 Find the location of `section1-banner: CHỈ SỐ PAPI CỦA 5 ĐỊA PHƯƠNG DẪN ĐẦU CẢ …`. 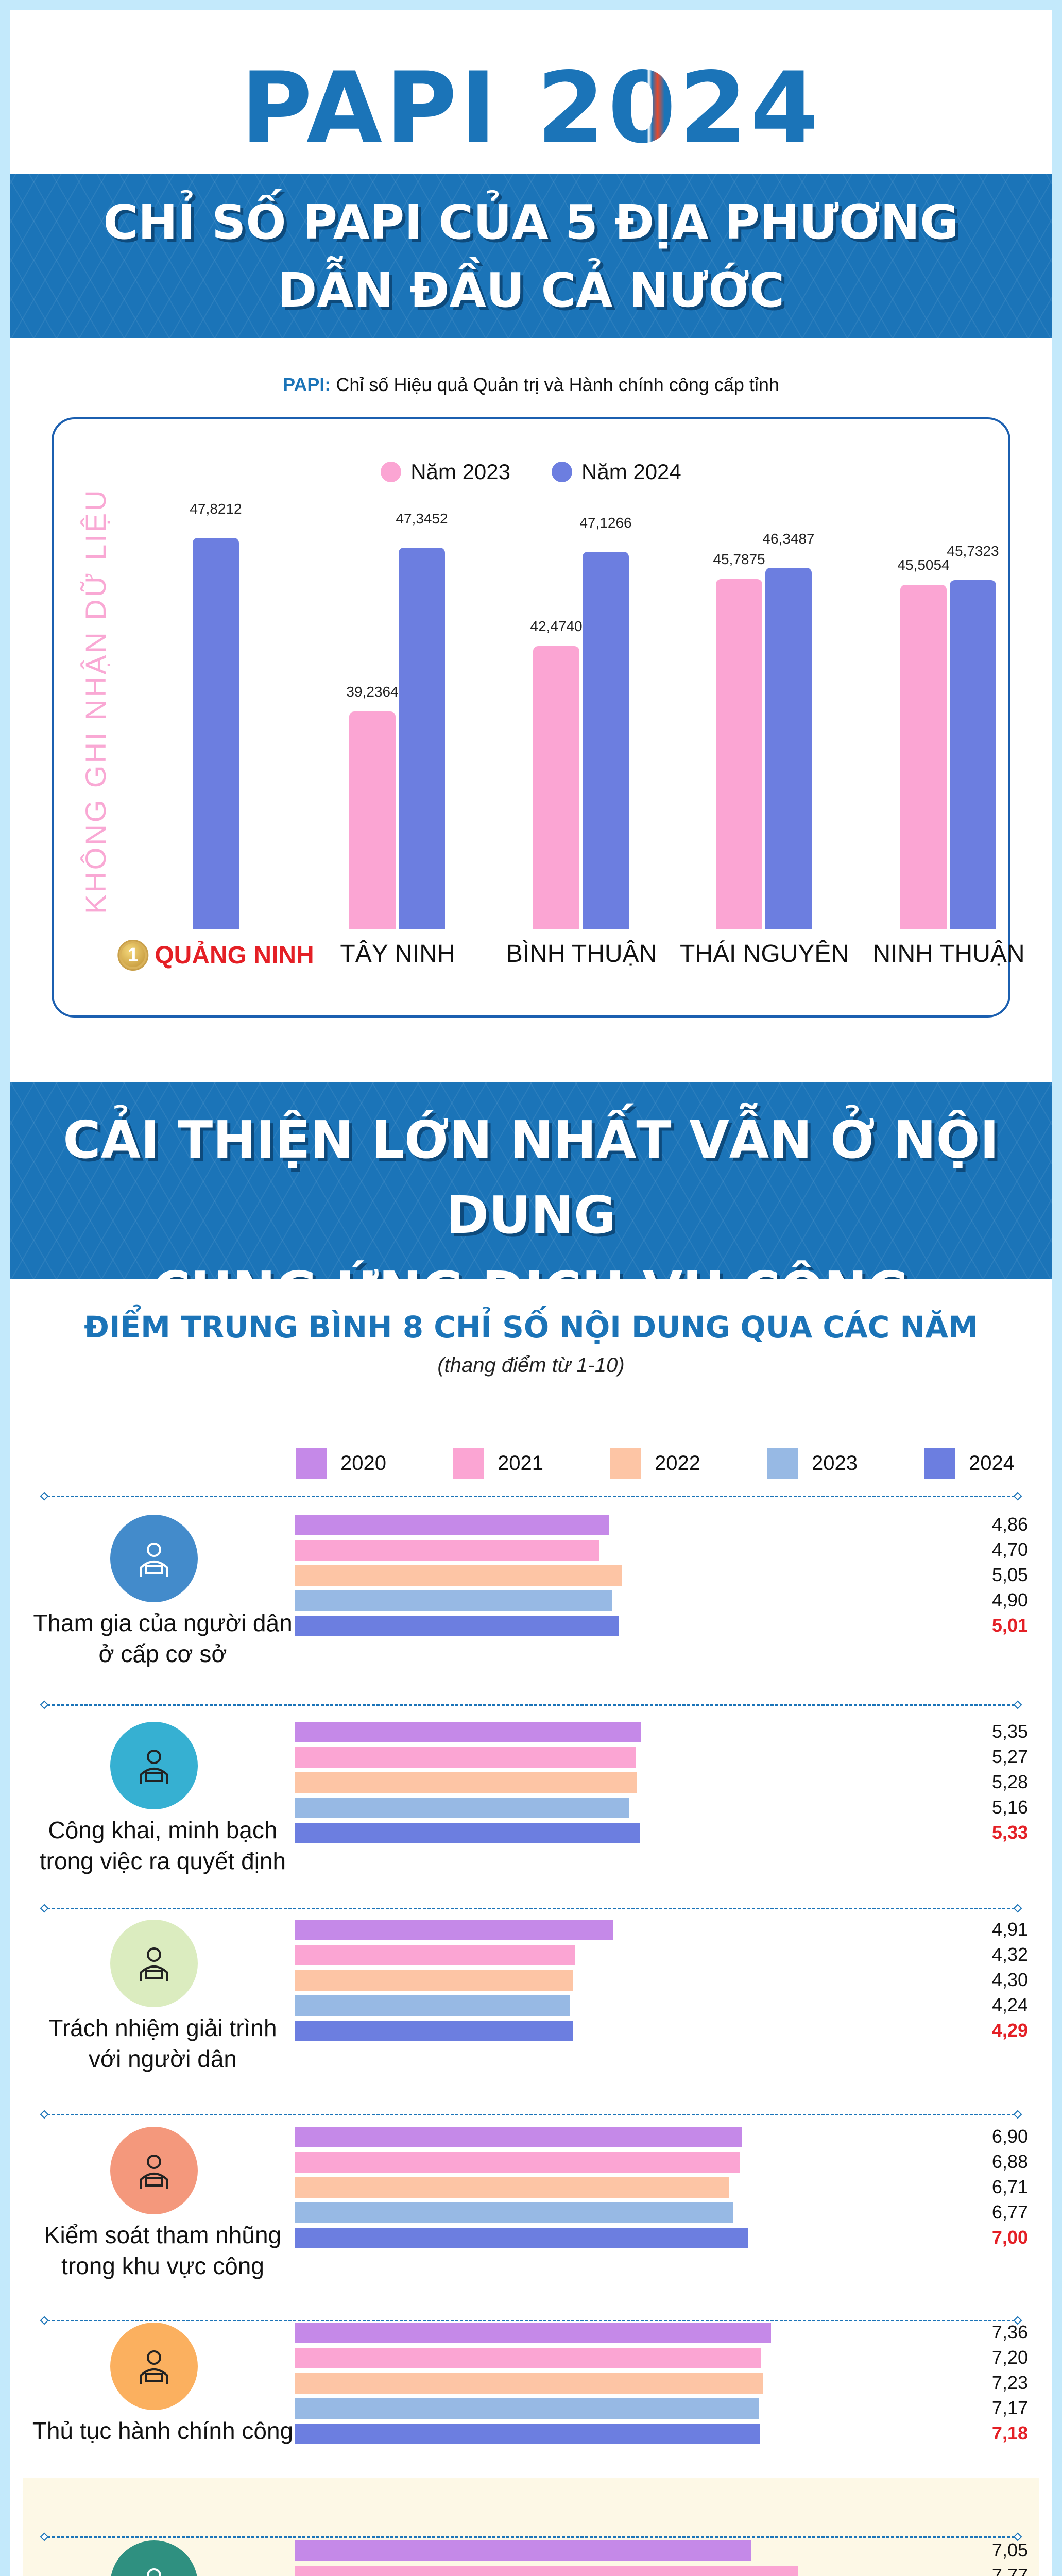

section1-banner: CHỈ SỐ PAPI CỦA 5 ĐỊA PHƯƠNG DẪN ĐẦU CẢ … is located at coordinates (531, 256).